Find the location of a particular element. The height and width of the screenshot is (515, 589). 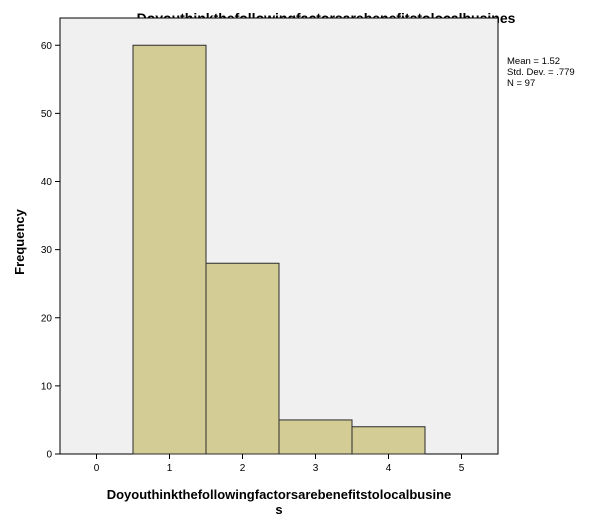

y-tick-label: 0 is located at coordinates (49, 455).